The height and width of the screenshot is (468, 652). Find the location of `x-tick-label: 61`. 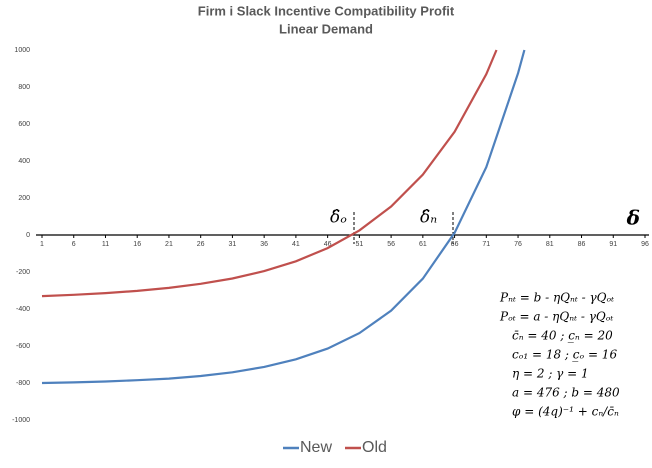

x-tick-label: 61 is located at coordinates (423, 244).